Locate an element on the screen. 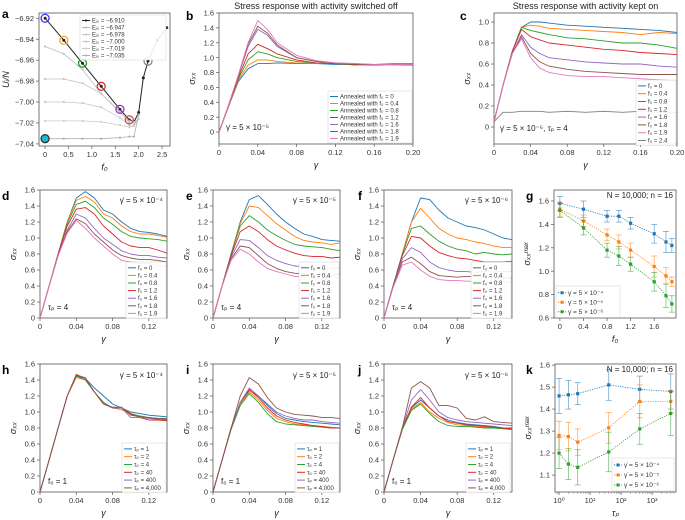 The height and width of the screenshot is (520, 685). legend-label: Annealed with f₀ = 1.8 is located at coordinates (369, 133).